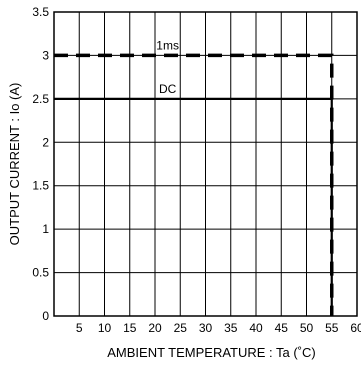 This screenshot has width=361, height=365. I want to click on x-tick-label: 25, so click(181, 328).